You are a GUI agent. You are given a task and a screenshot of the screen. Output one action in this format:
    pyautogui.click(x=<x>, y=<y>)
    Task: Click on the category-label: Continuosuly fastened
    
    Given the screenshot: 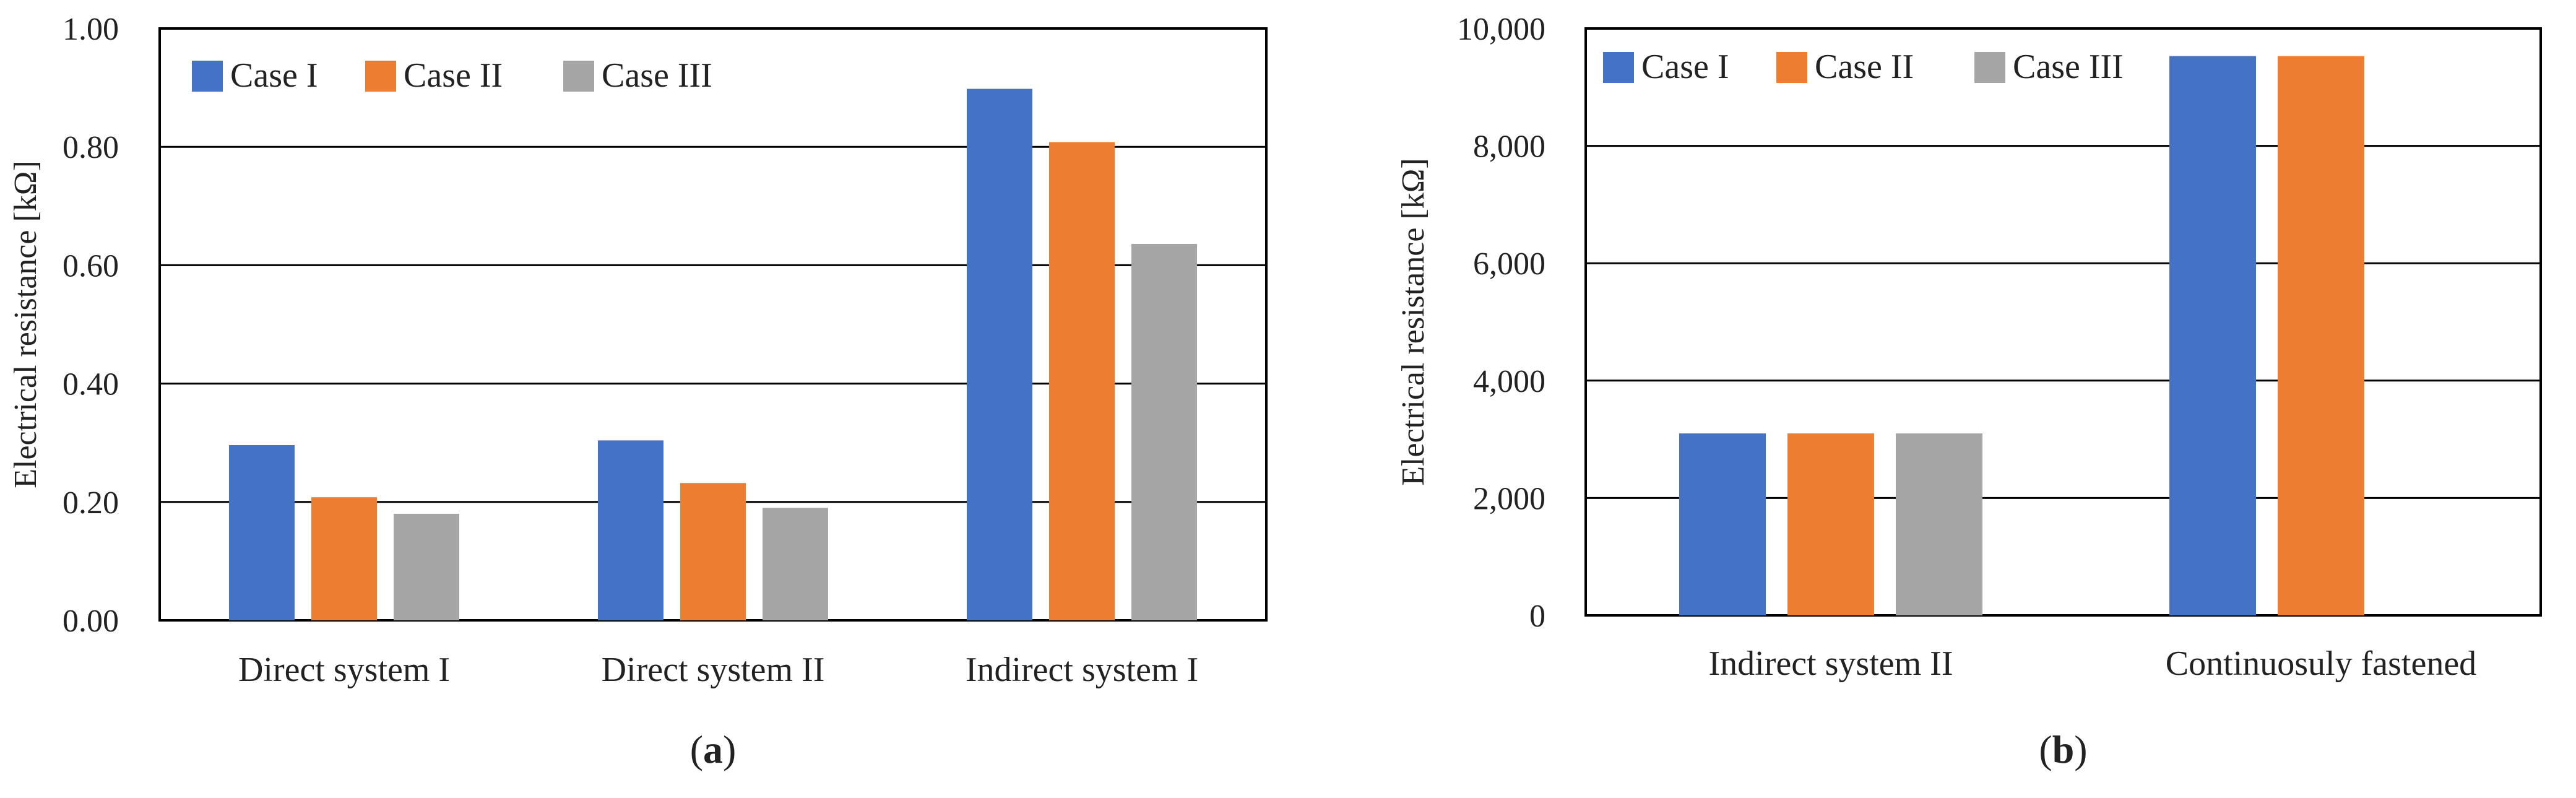 What is the action you would take?
    pyautogui.click(x=2321, y=663)
    